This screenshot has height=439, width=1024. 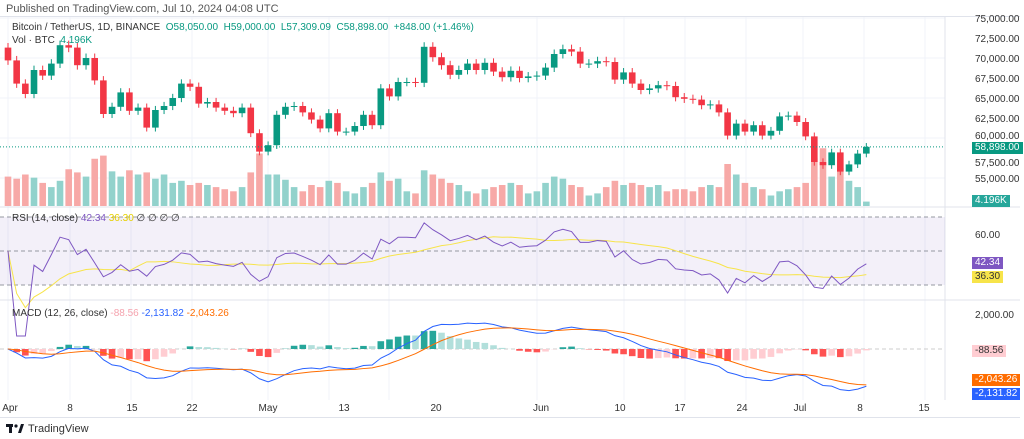 What do you see at coordinates (437, 356) in the screenshot?
I see `signal-line` at bounding box center [437, 356].